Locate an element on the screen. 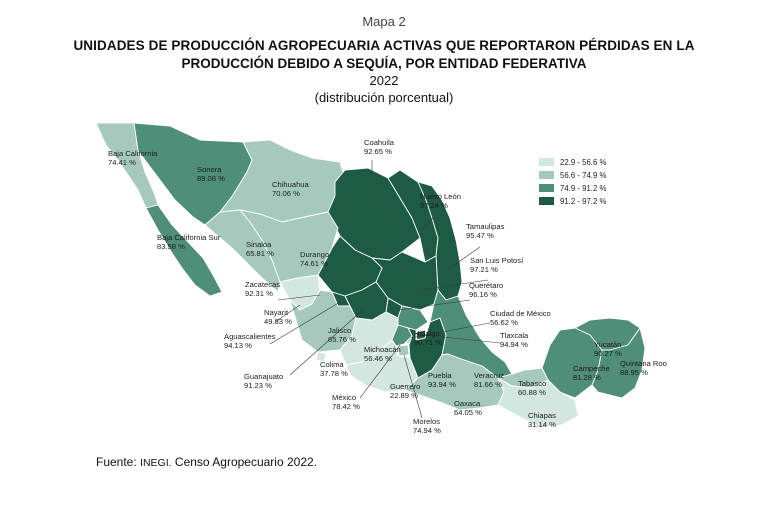  leader-zacatecas is located at coordinates (299, 297).